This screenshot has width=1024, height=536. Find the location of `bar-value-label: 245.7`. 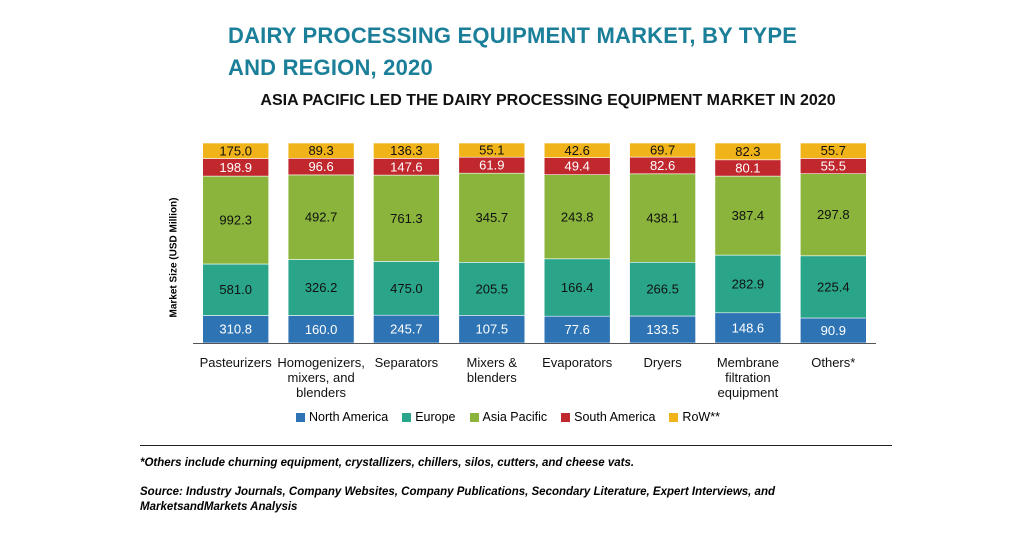

bar-value-label: 245.7 is located at coordinates (406, 329).